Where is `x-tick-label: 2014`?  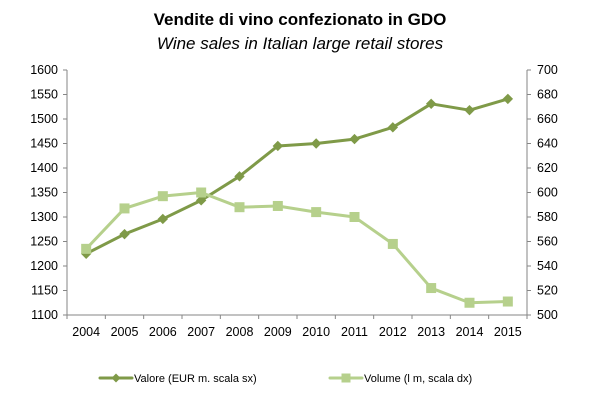
x-tick-label: 2014 is located at coordinates (470, 332).